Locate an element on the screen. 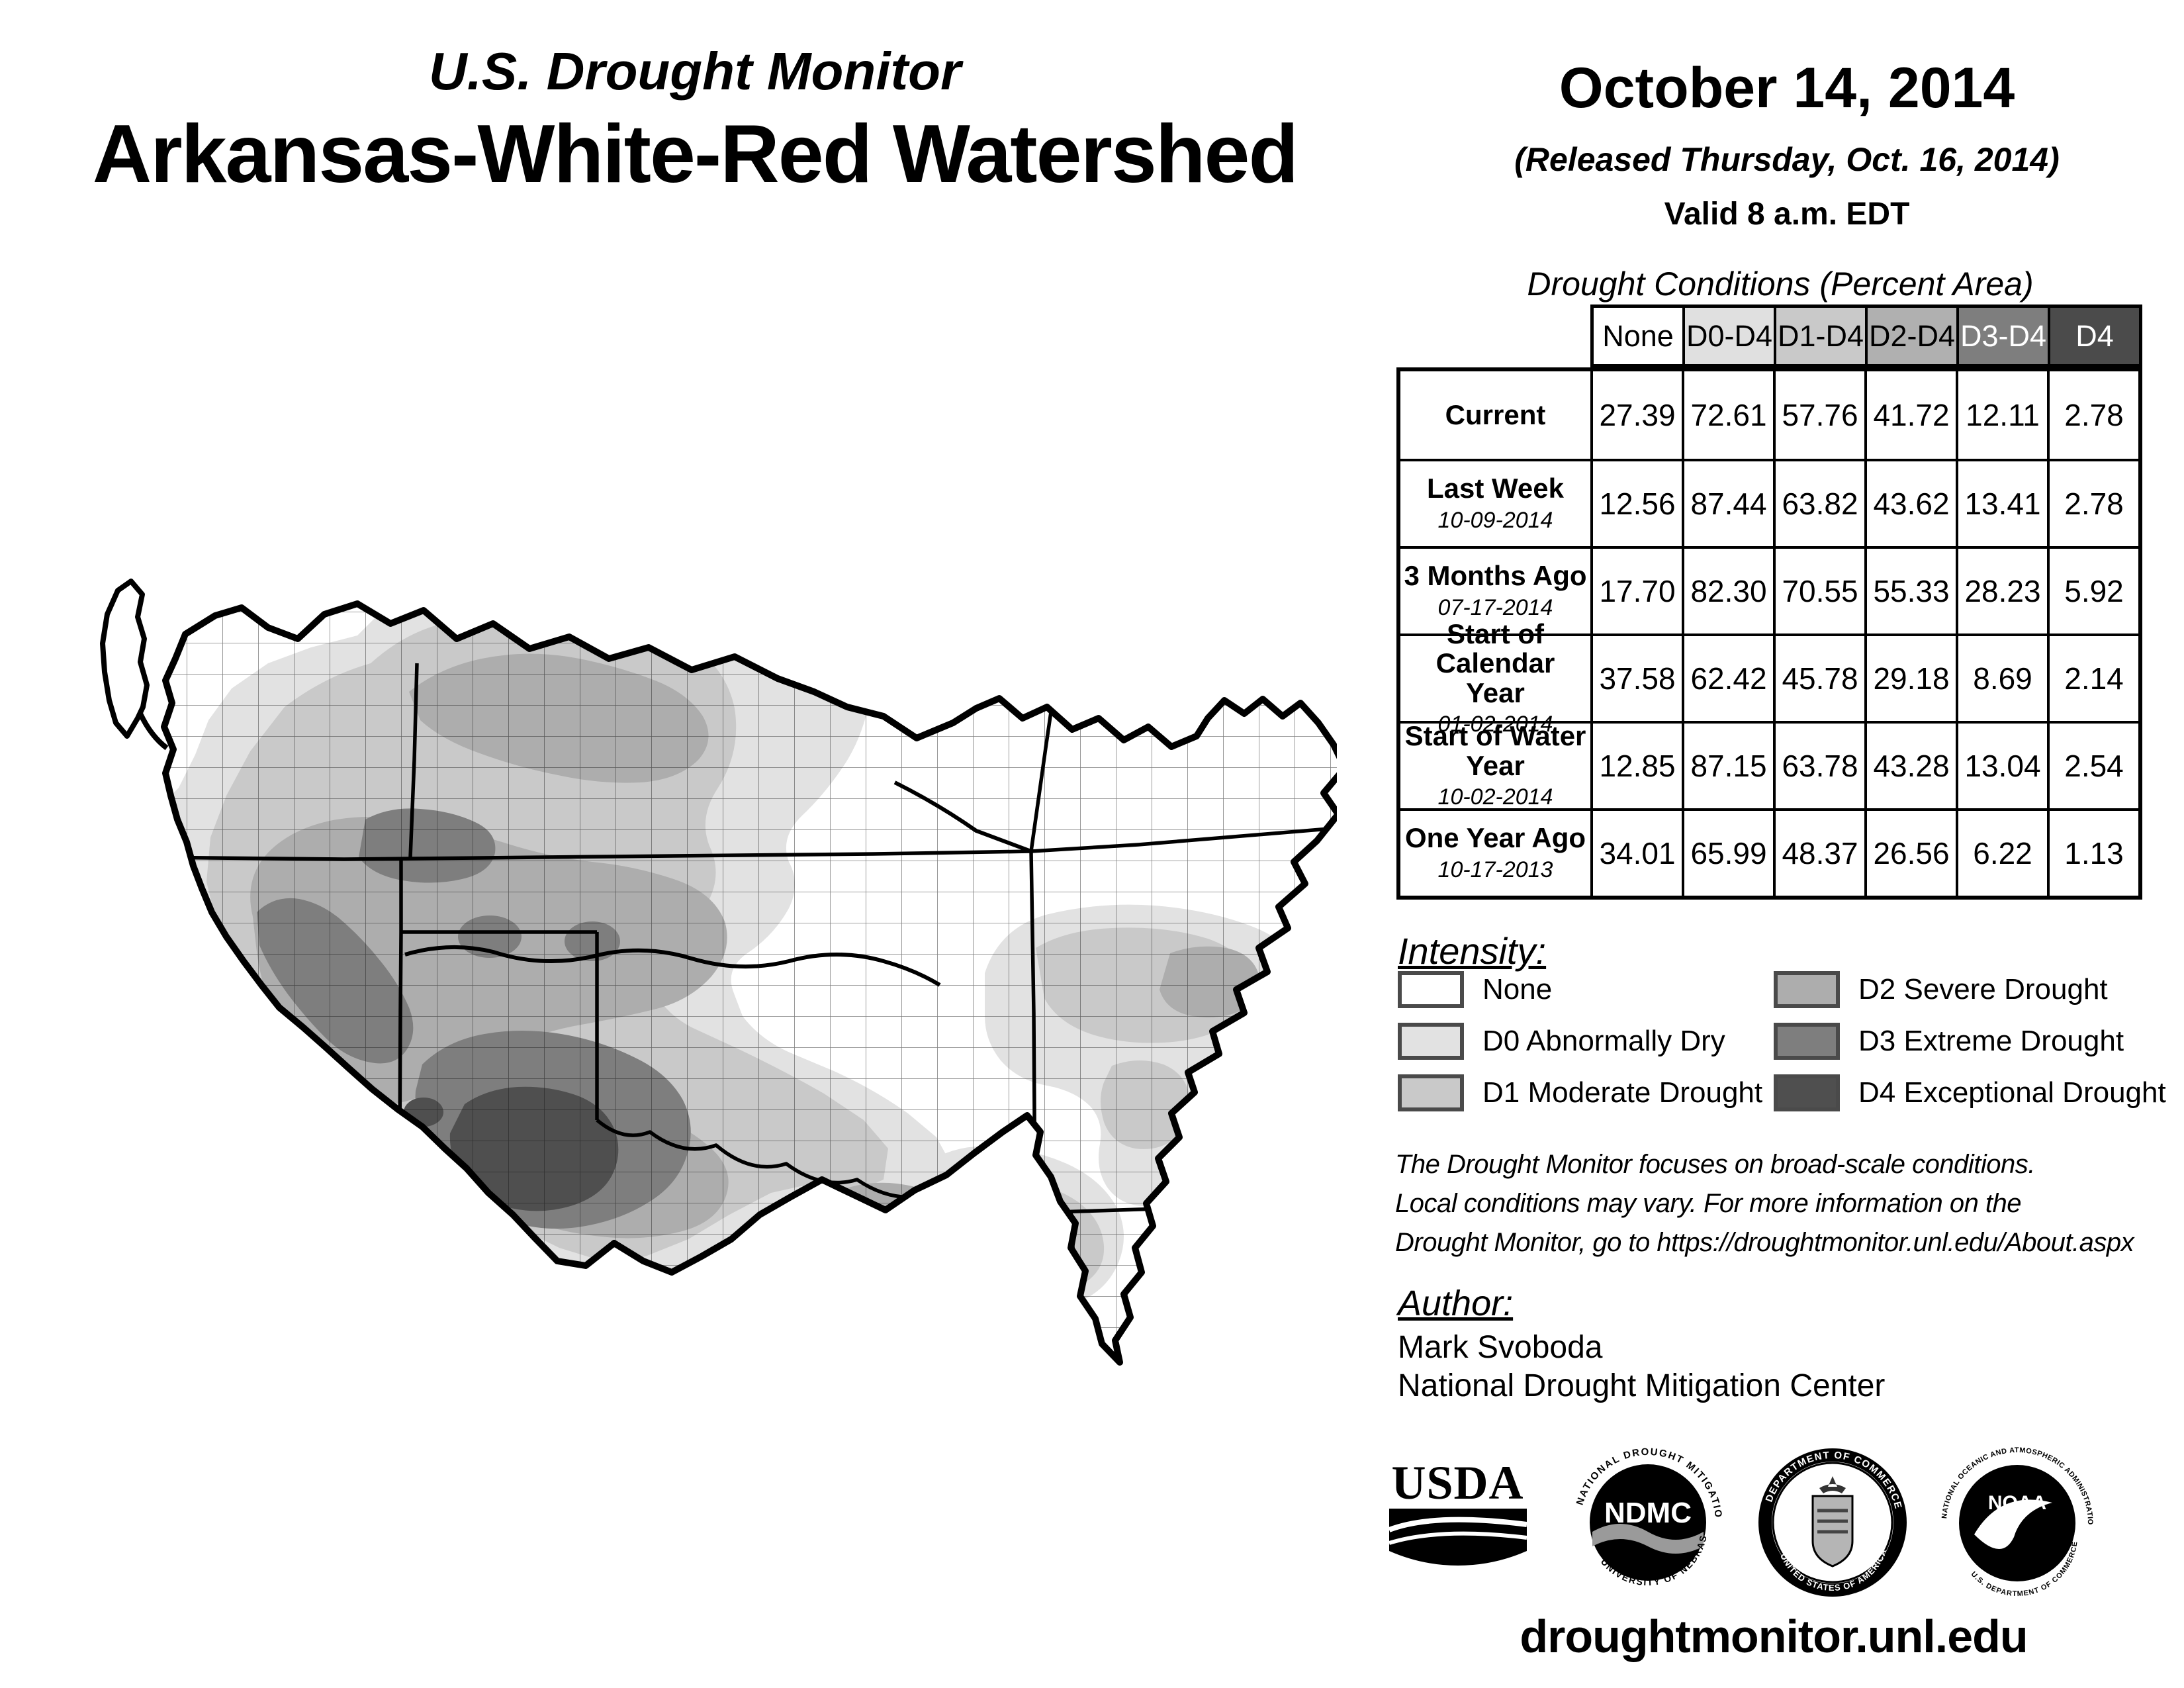 This screenshot has width=2184, height=1688. table-cell: 63.78 is located at coordinates (1818, 764).